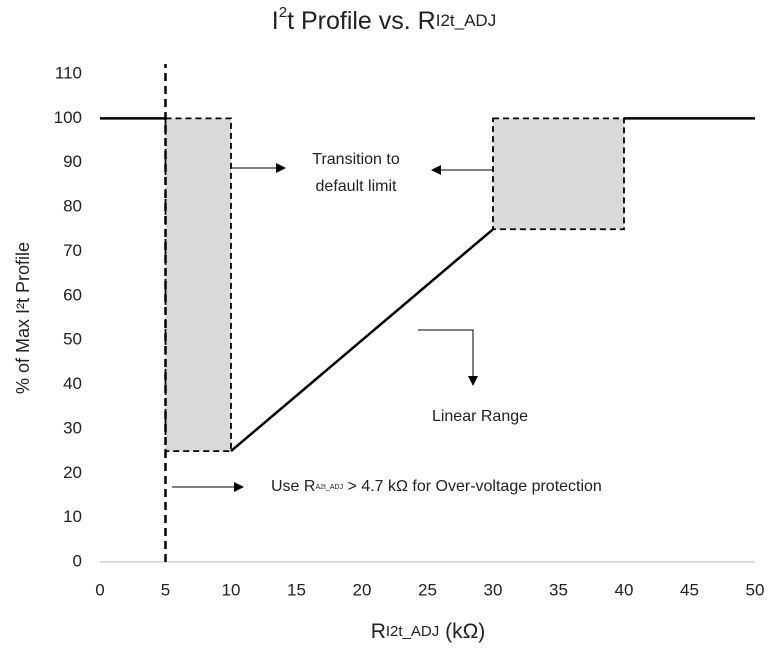 Image resolution: width=769 pixels, height=649 pixels. What do you see at coordinates (427, 589) in the screenshot?
I see `x-tick-label: 25` at bounding box center [427, 589].